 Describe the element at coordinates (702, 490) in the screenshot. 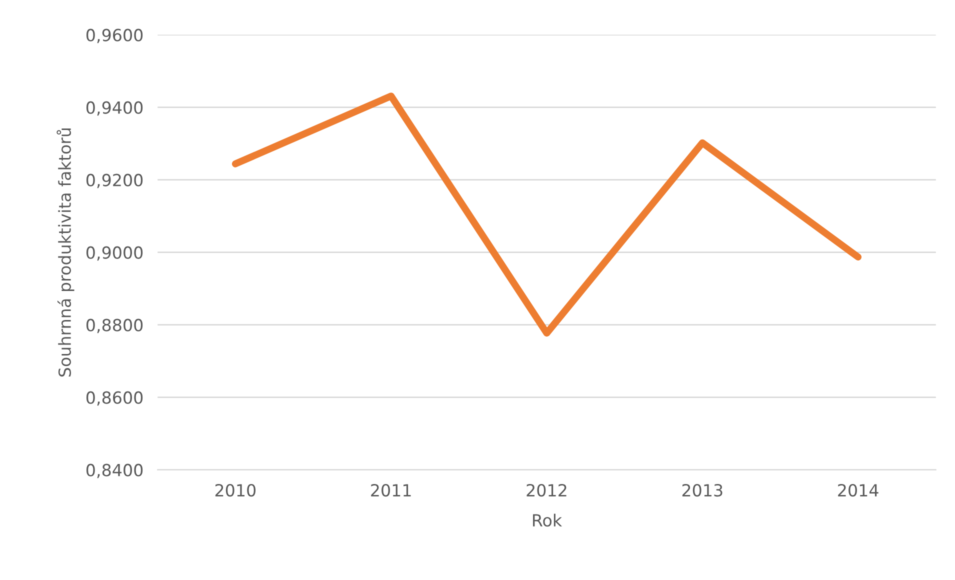

I see `x-tick-label: 2013` at that location.